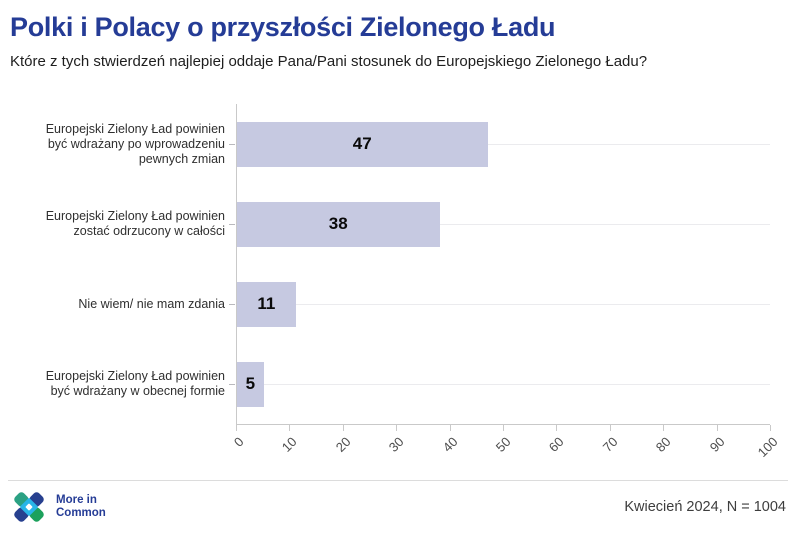 The image size is (796, 542). I want to click on bar: 5, so click(250, 384).